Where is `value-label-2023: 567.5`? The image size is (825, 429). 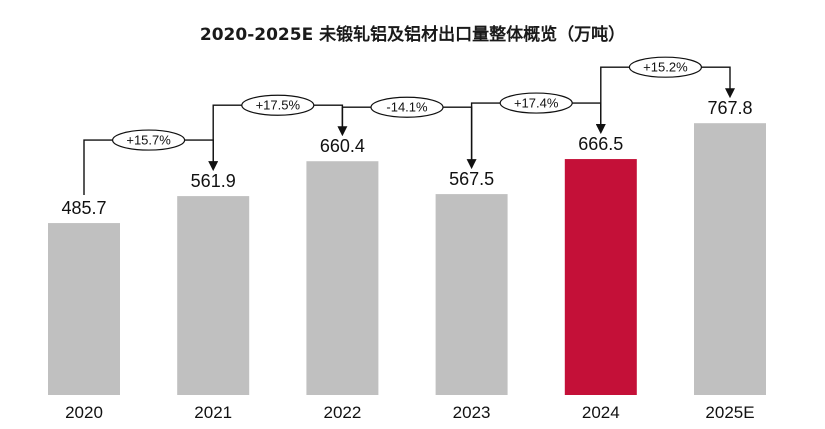
value-label-2023: 567.5 is located at coordinates (471, 179).